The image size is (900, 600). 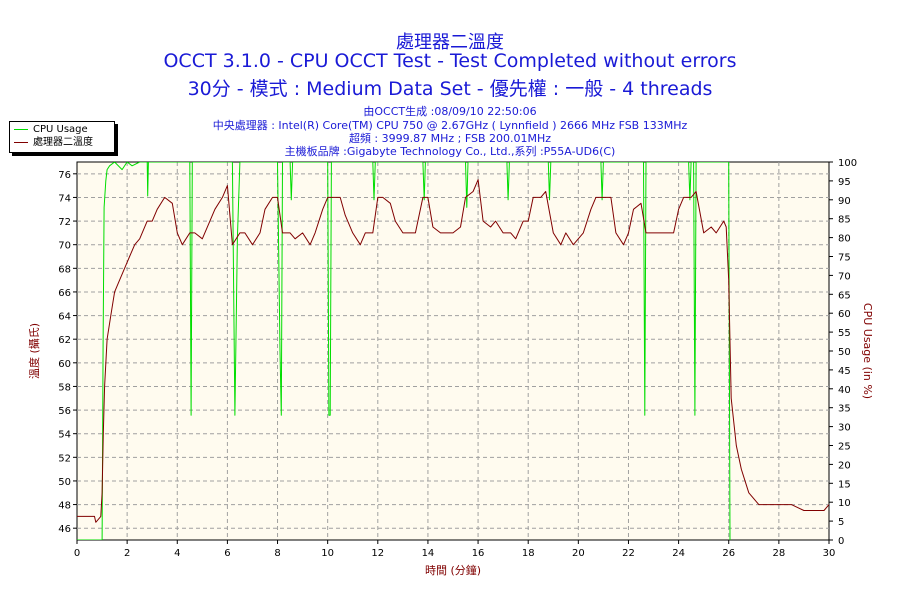 I want to click on legend-swatch-temperature, so click(x=21, y=142).